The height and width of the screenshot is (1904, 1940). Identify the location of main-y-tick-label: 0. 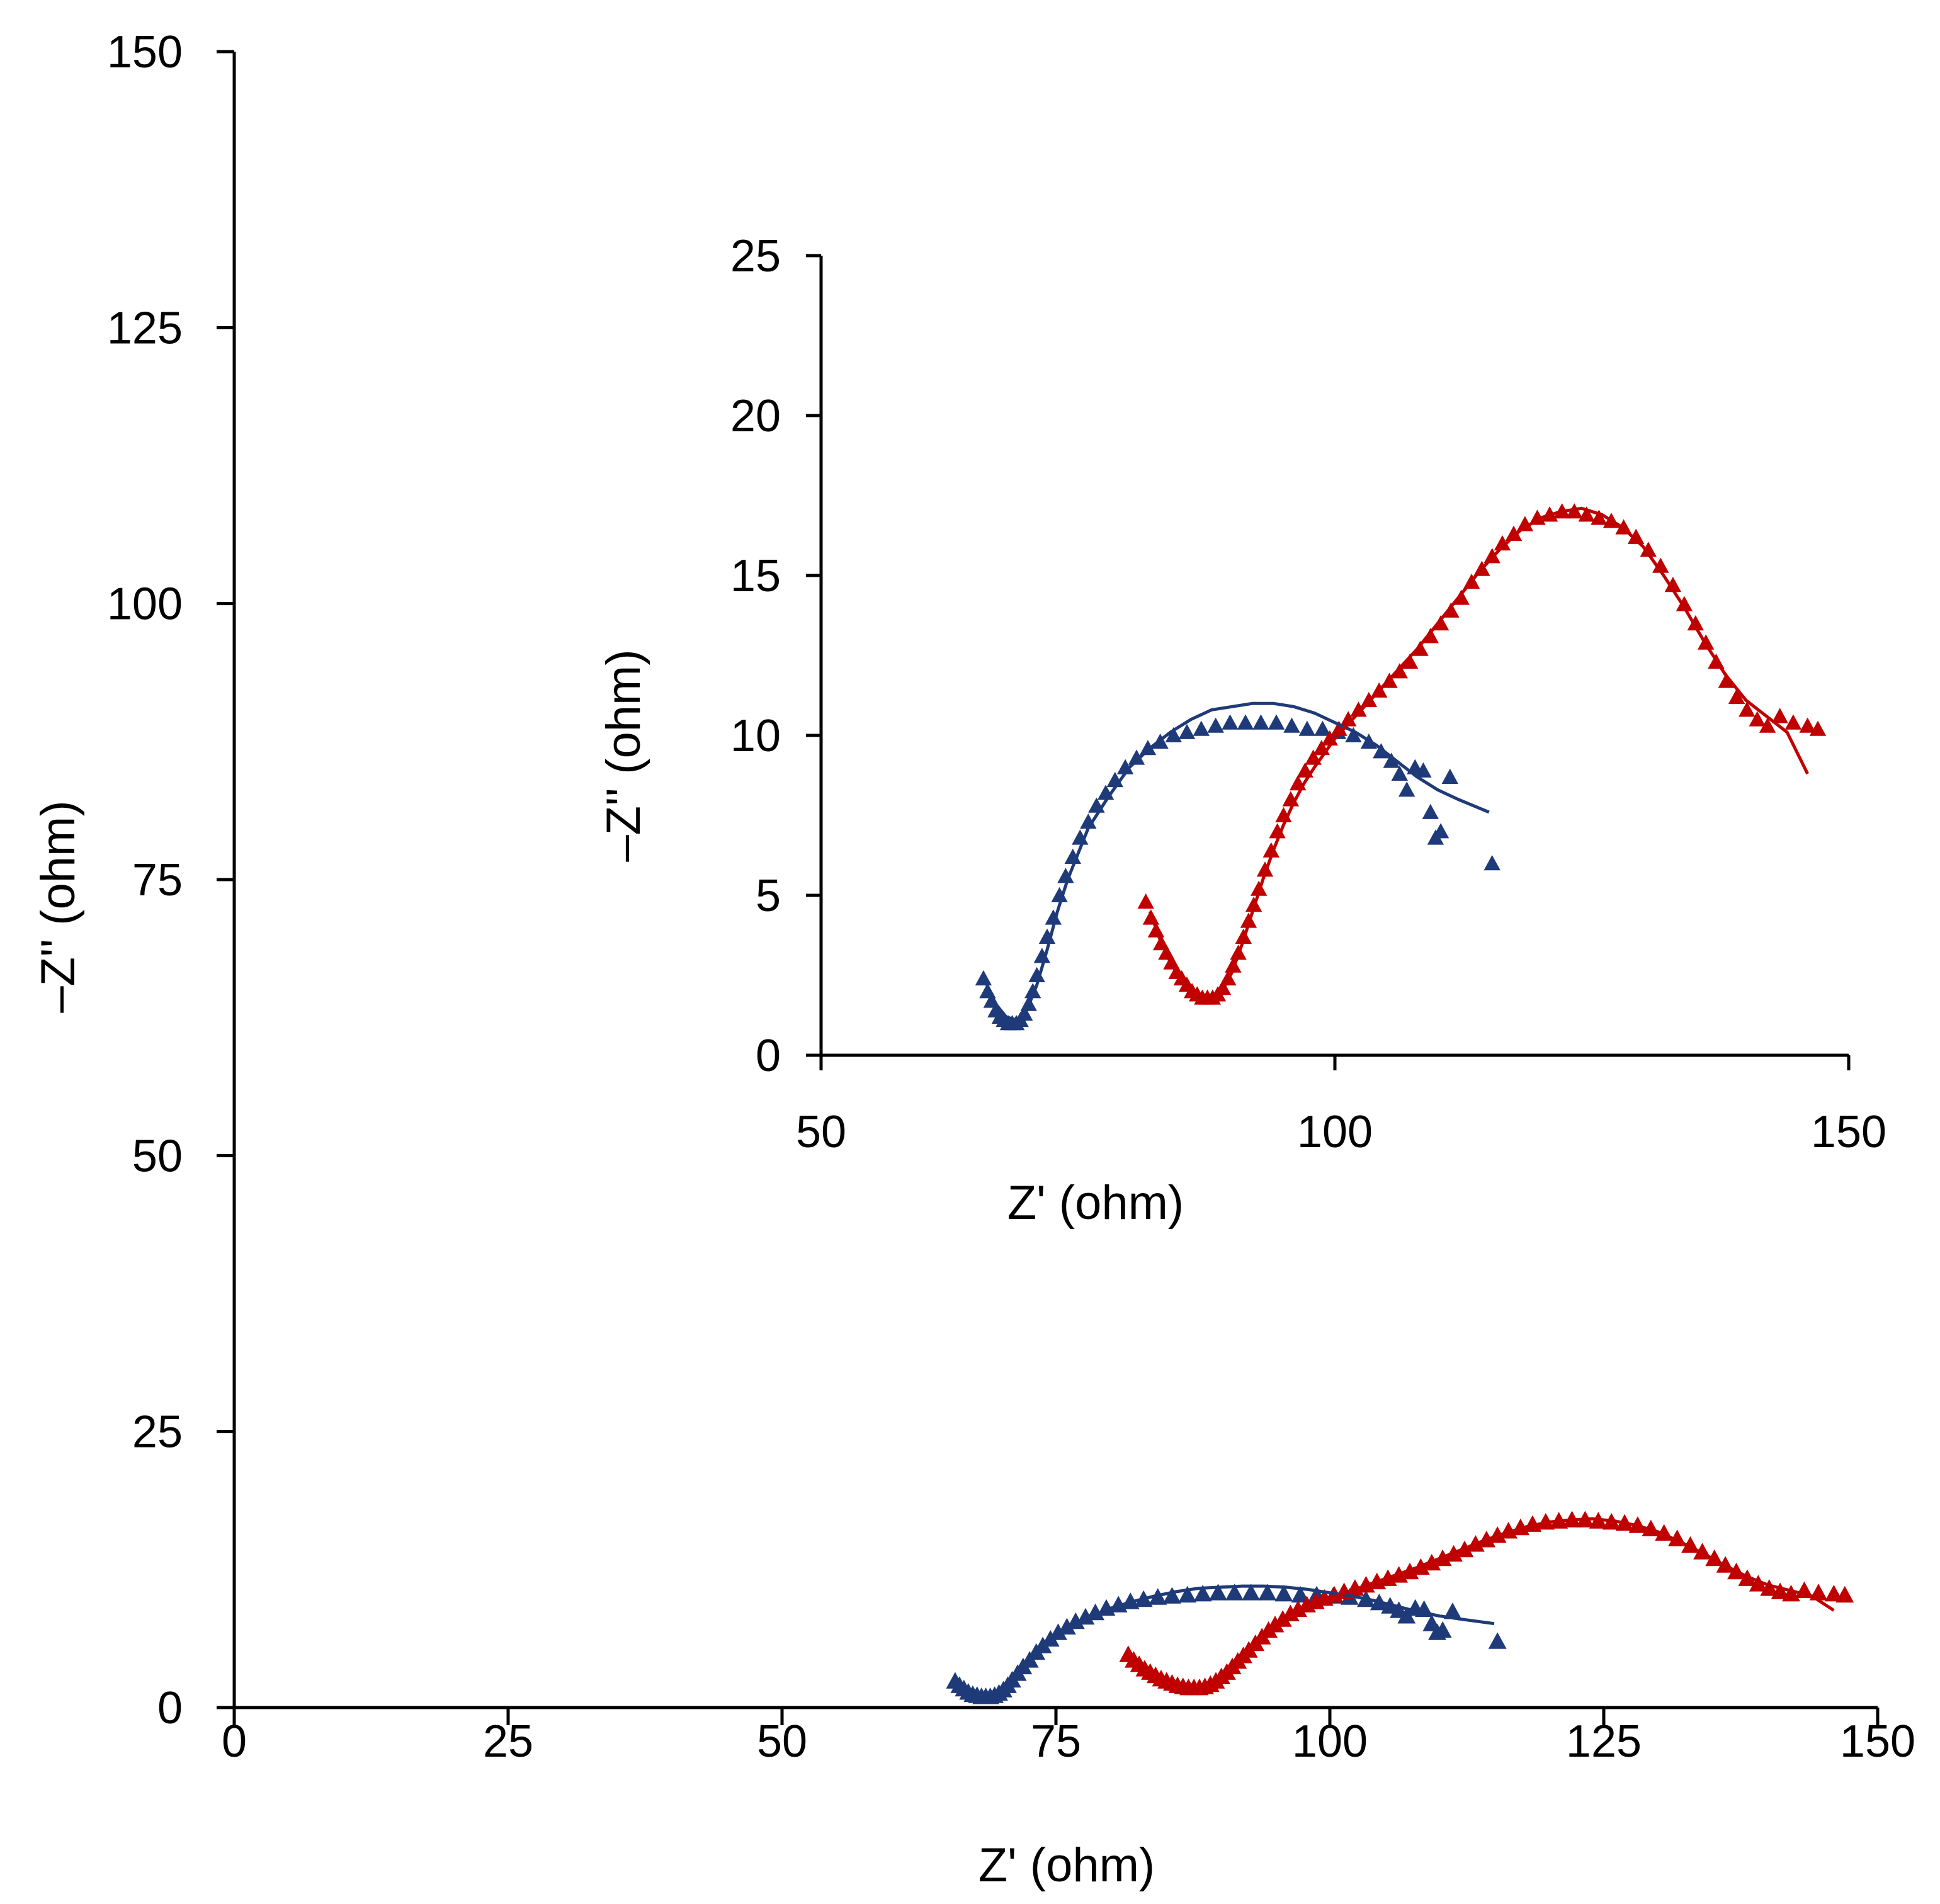
(170, 1708).